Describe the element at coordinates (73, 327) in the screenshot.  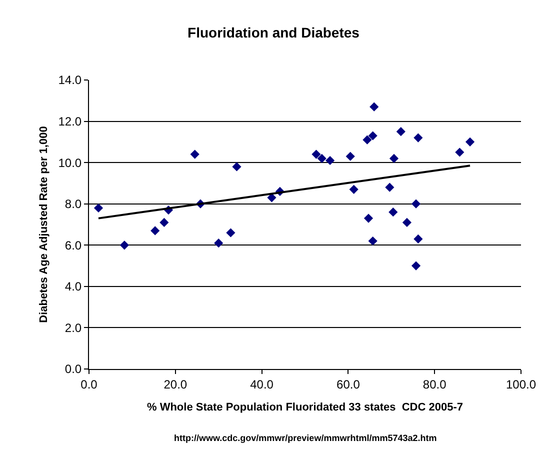
I see `y-tick-label: 2.0` at that location.